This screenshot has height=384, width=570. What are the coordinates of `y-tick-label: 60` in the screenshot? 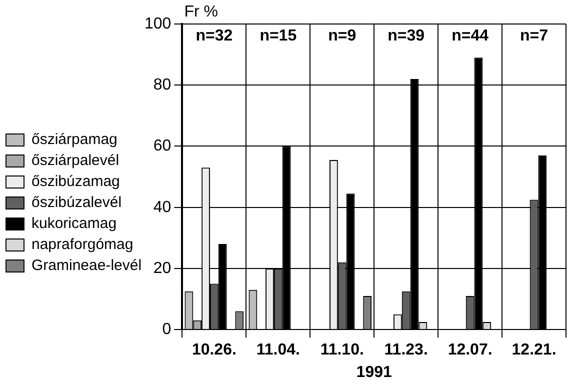 It's located at (162, 146).